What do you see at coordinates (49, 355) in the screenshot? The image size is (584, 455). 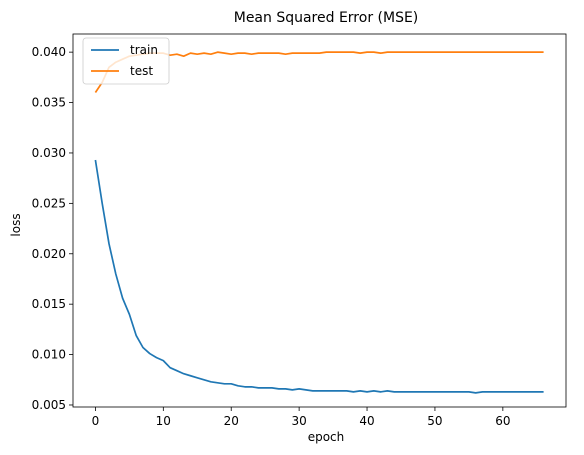 I see `y-tick-label: 0.010` at bounding box center [49, 355].